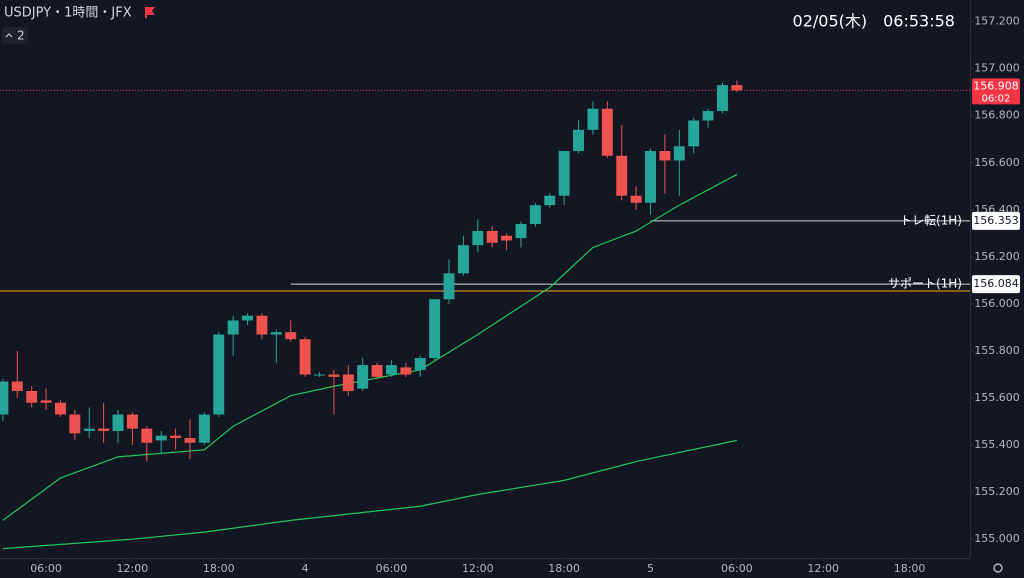  What do you see at coordinates (997, 444) in the screenshot?
I see `y-tick-label: 155.400` at bounding box center [997, 444].